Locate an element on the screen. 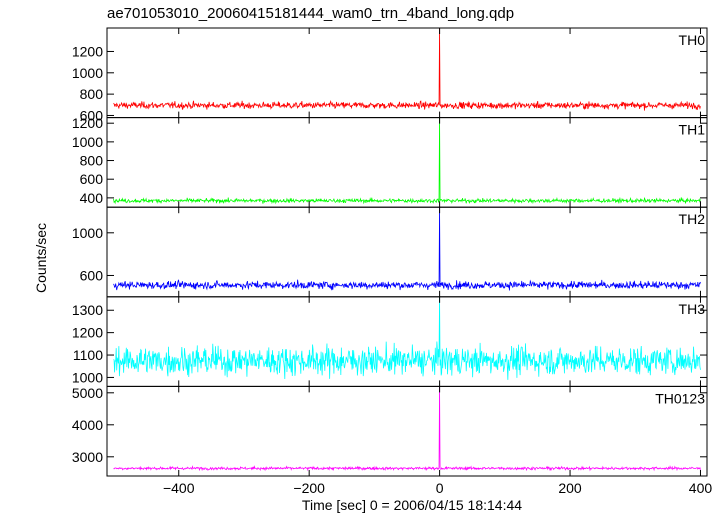 Image resolution: width=724 pixels, height=516 pixels. series-line-th3 is located at coordinates (407, 338).